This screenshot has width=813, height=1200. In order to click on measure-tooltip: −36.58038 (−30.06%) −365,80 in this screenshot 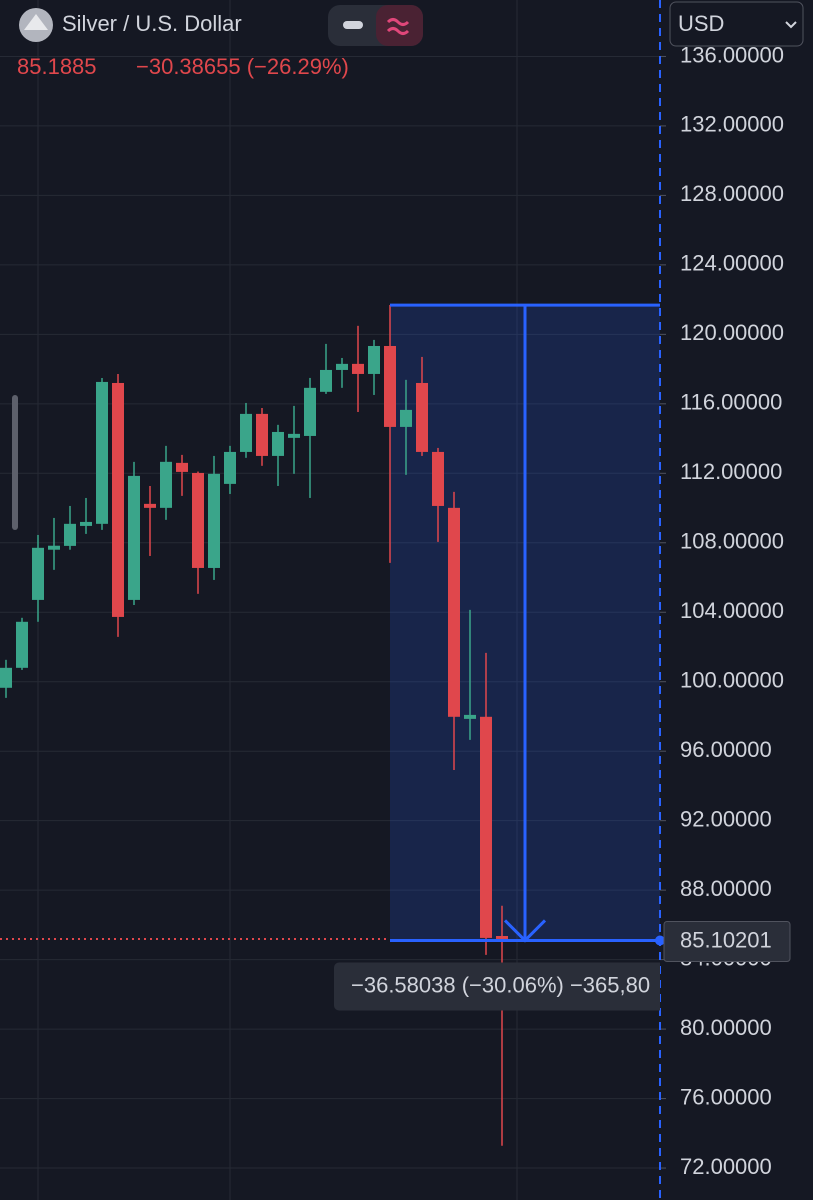, I will do `click(497, 986)`.